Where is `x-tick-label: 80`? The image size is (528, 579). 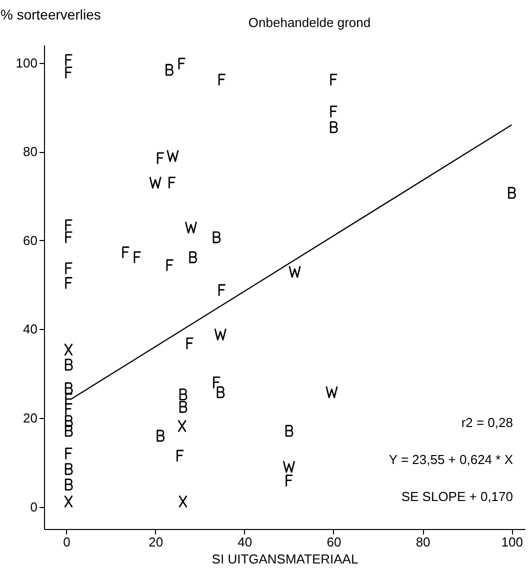 x-tick-label: 80 is located at coordinates (423, 542).